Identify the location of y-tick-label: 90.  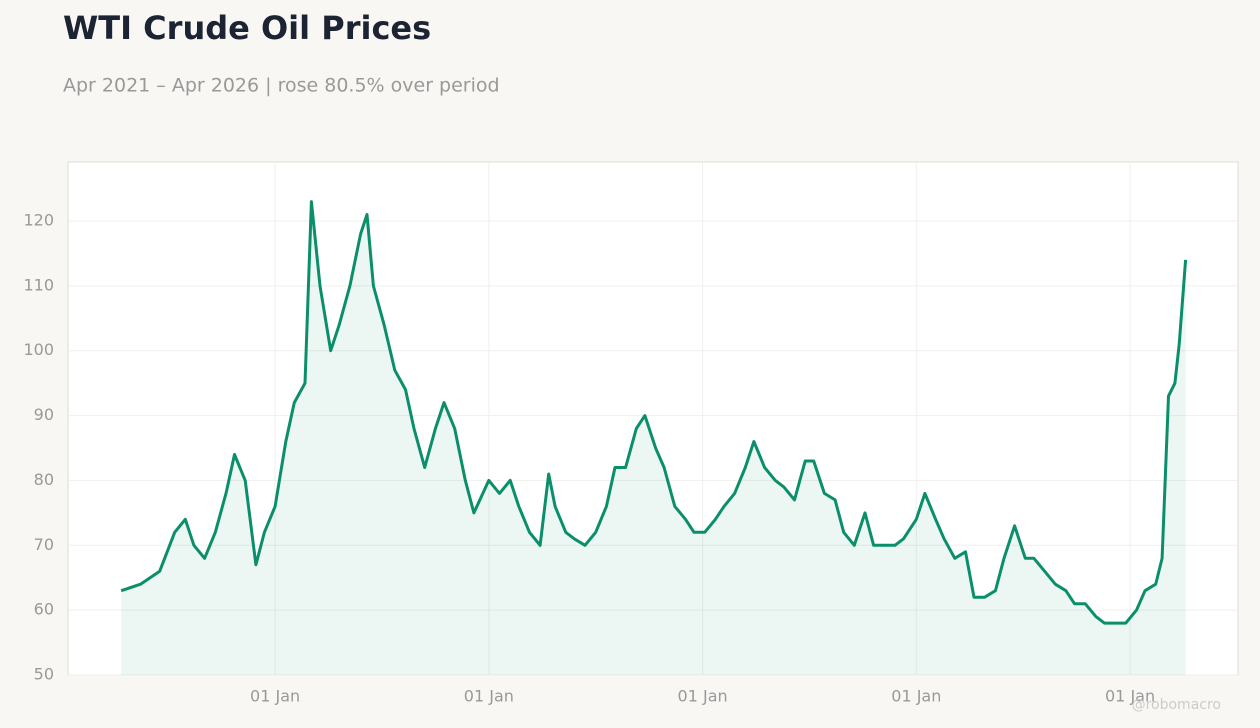
(44, 414).